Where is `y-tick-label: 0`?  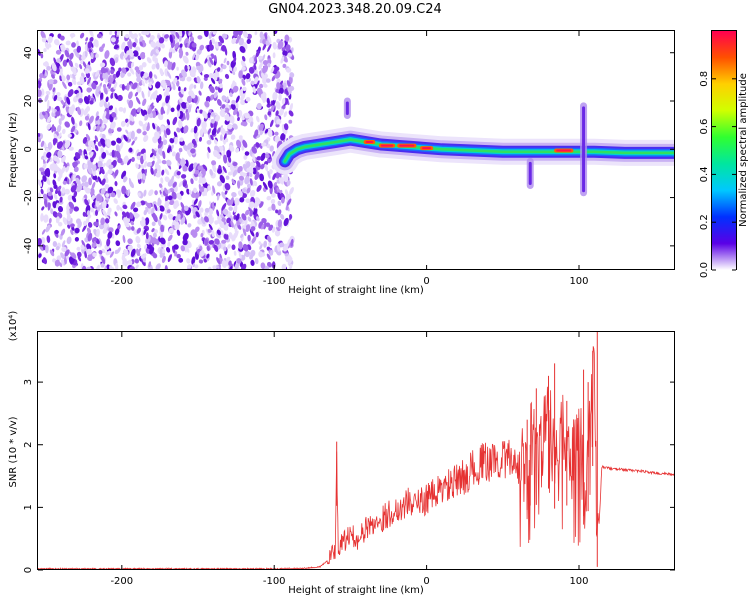
y-tick-label: 0 is located at coordinates (28, 570).